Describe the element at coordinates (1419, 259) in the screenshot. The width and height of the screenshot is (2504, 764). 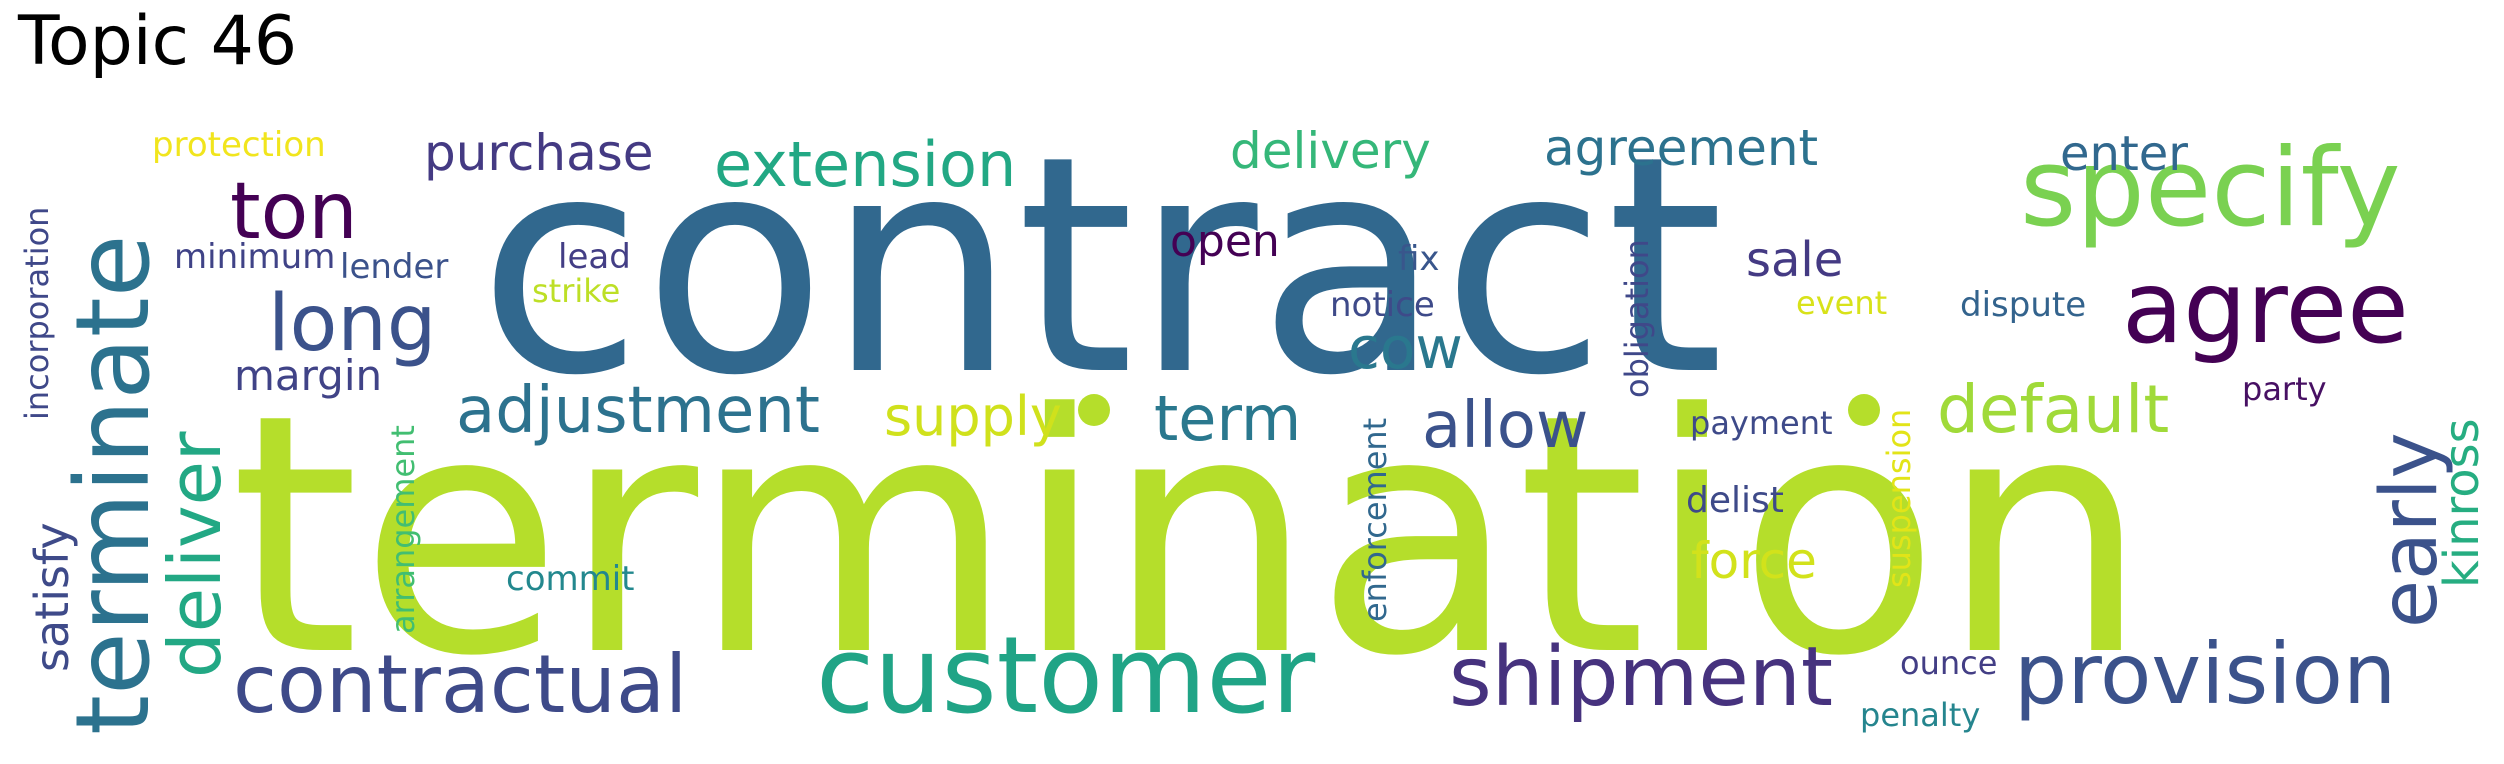
I see `word-fix: fix` at that location.